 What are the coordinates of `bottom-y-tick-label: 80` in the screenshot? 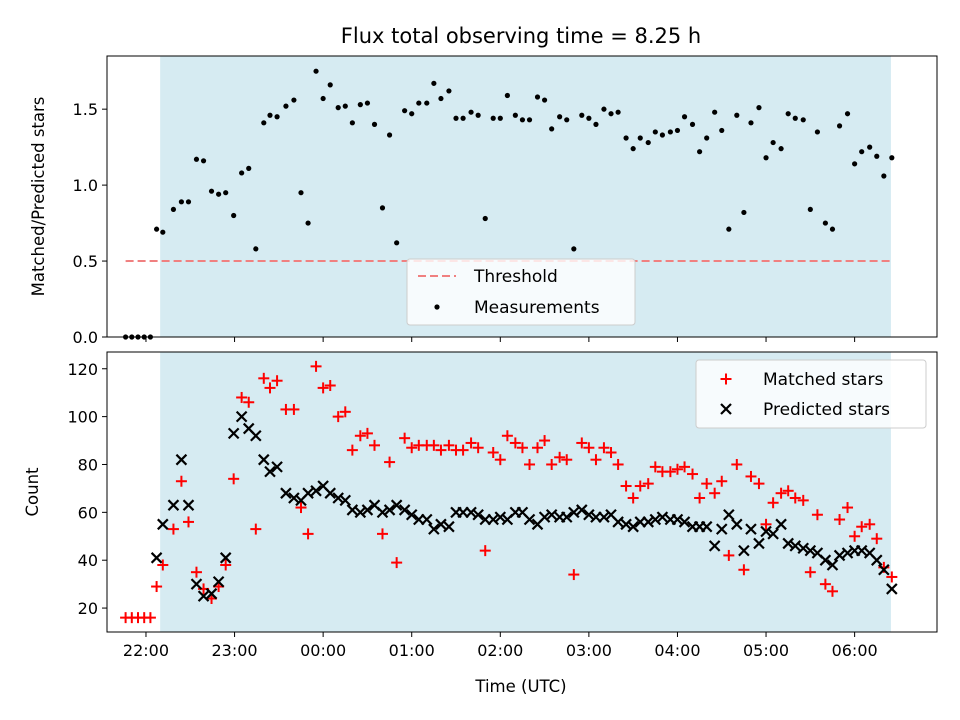 It's located at (88, 464).